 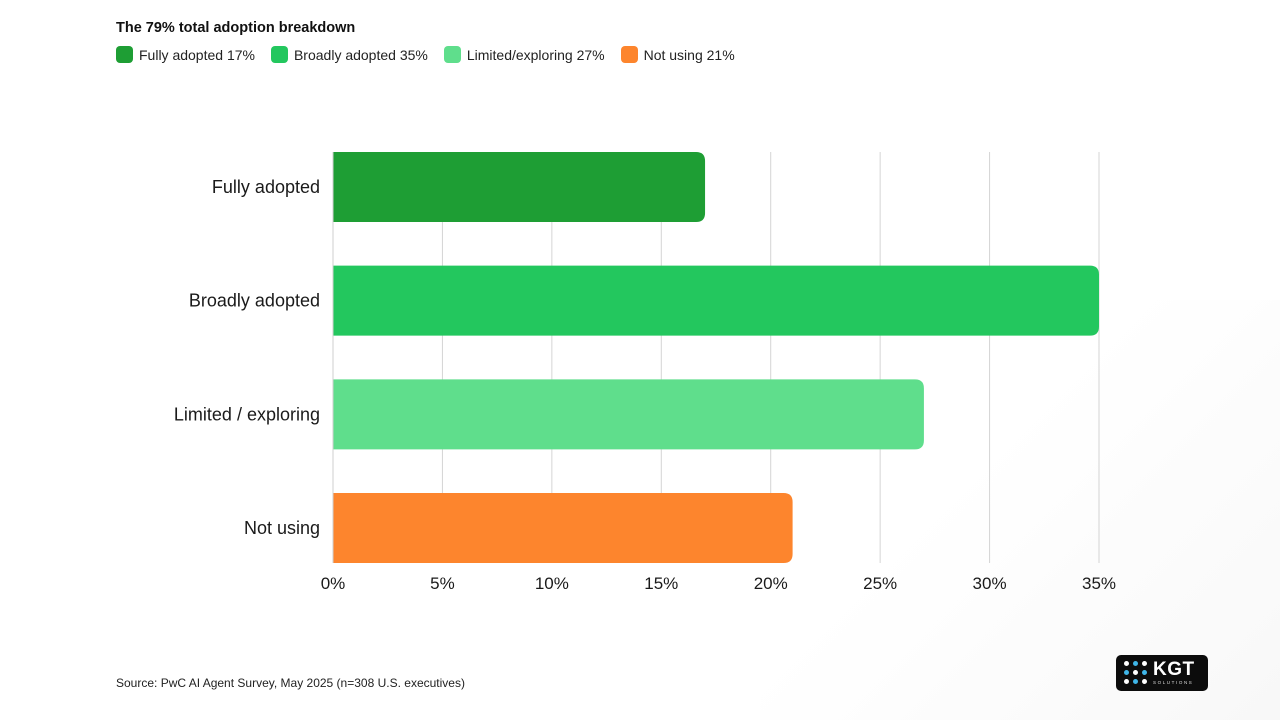 What do you see at coordinates (628, 414) in the screenshot?
I see `bar-limited-exploring` at bounding box center [628, 414].